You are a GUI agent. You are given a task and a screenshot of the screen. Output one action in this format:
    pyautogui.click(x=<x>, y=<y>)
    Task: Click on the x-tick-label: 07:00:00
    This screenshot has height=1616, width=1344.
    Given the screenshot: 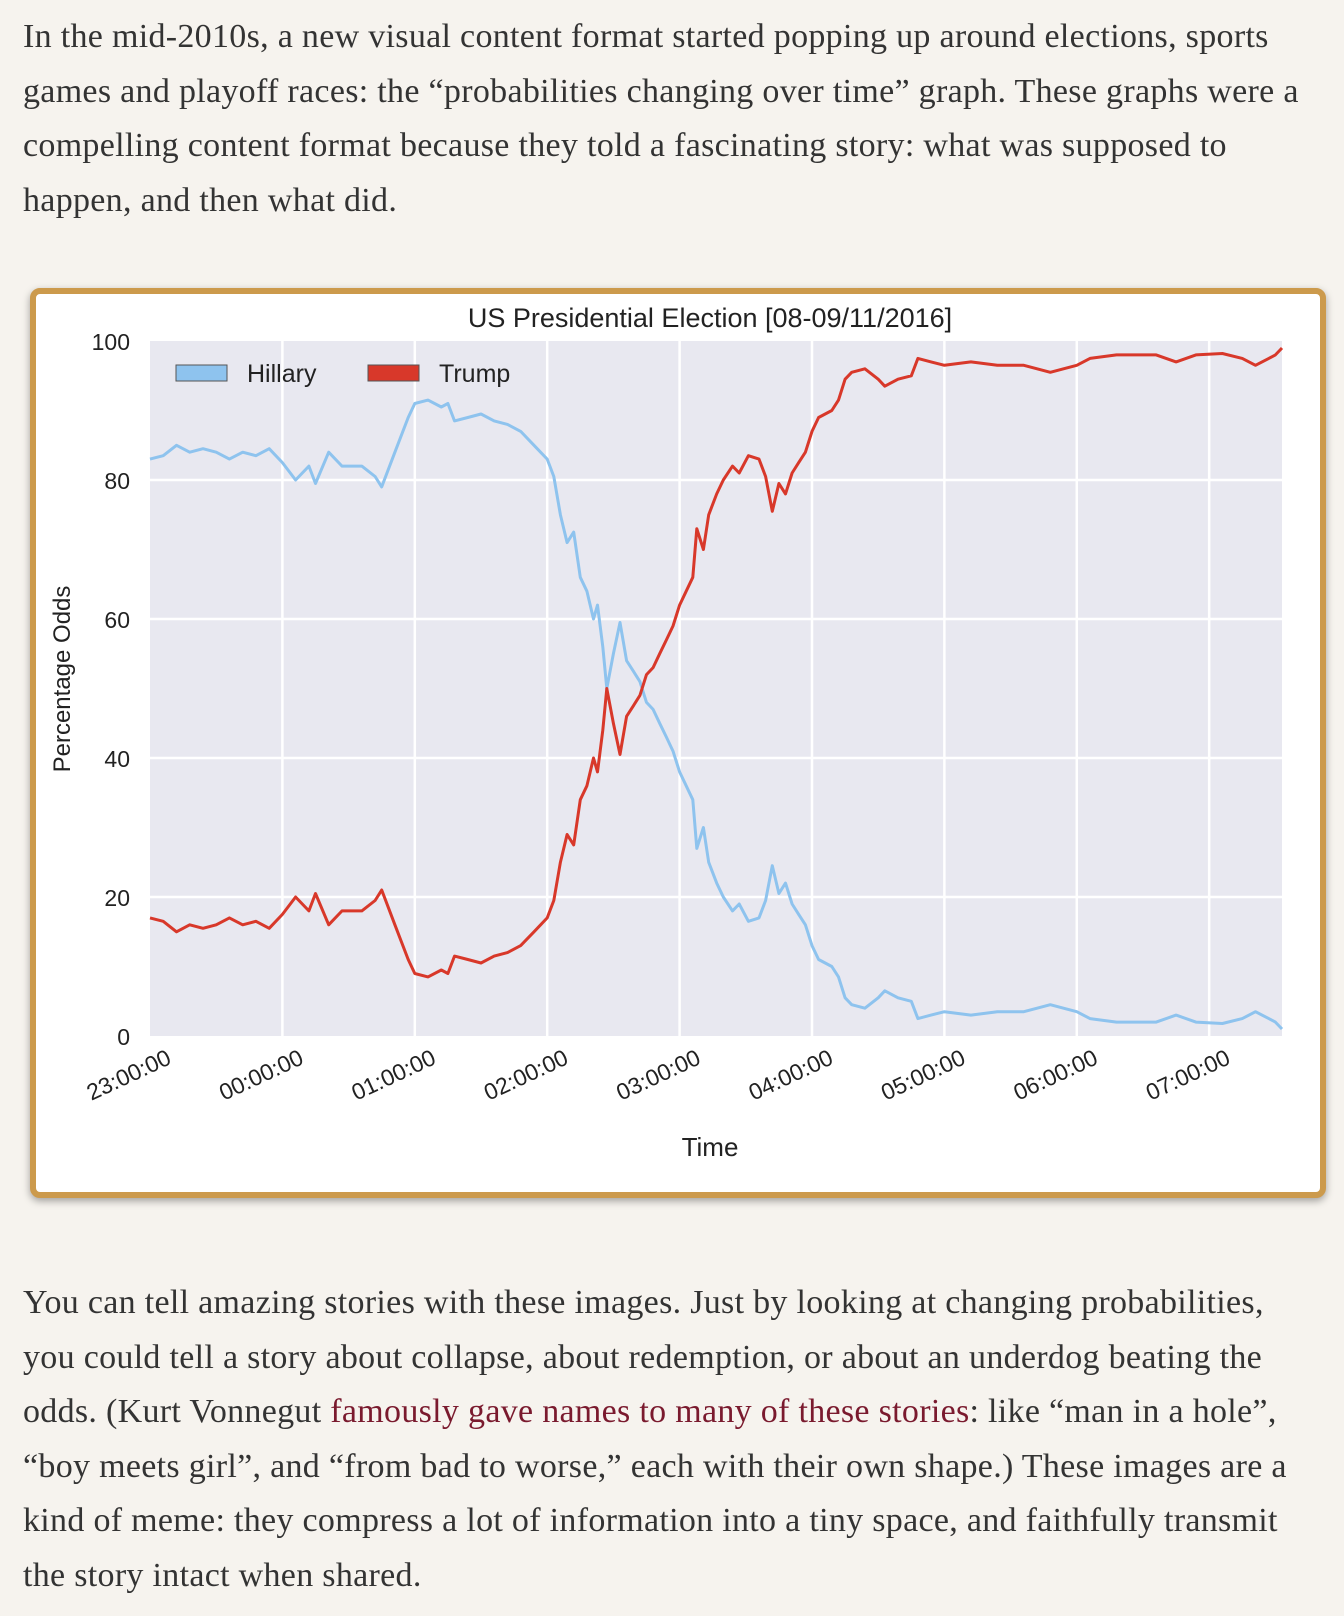 What is the action you would take?
    pyautogui.click(x=1188, y=1074)
    